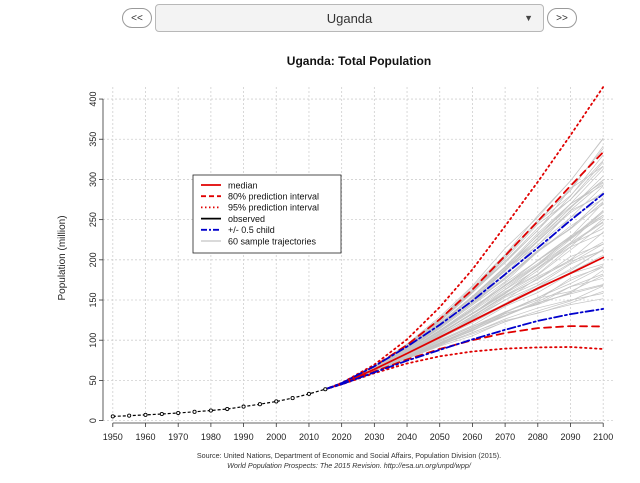 The width and height of the screenshot is (640, 483). Describe the element at coordinates (272, 241) in the screenshot. I see `legend-label: 60 sample trajectories` at that location.